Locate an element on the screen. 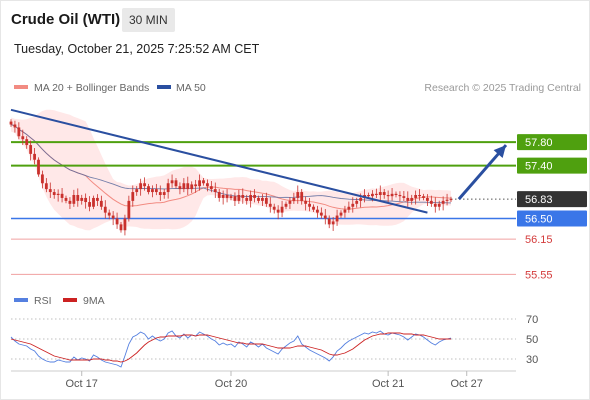 The height and width of the screenshot is (400, 590). level-label-56-50: 56.50 is located at coordinates (539, 220).